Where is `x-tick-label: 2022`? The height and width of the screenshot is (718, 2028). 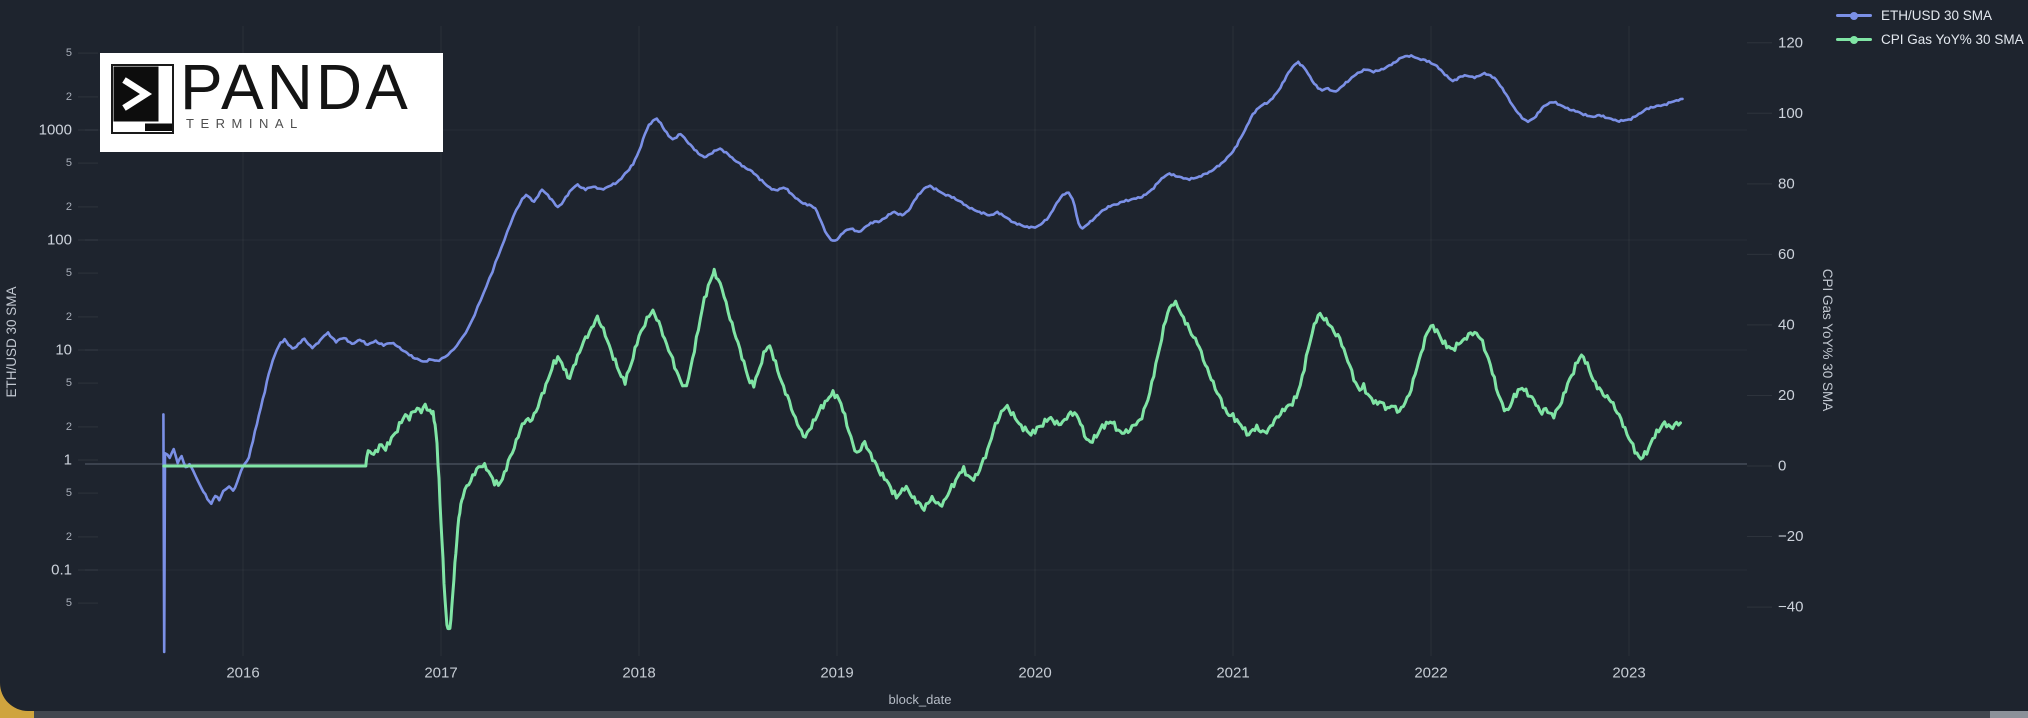 x-tick-label: 2022 is located at coordinates (1430, 673).